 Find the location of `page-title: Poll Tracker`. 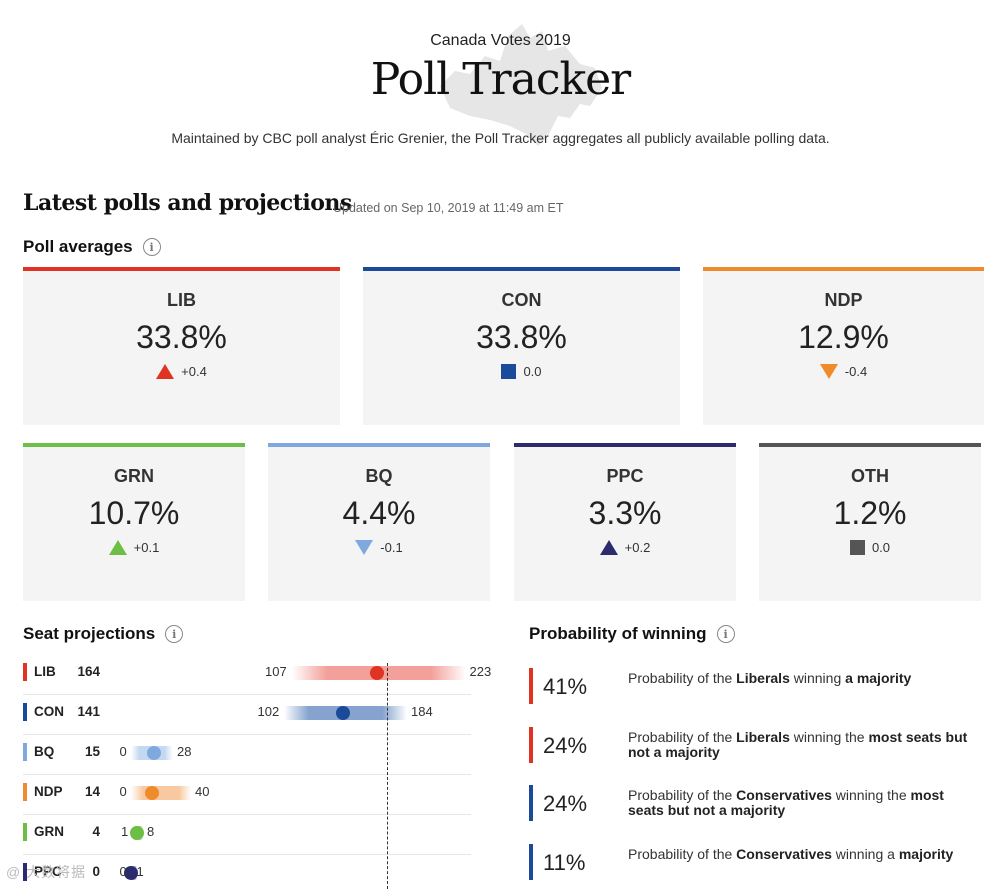

page-title: Poll Tracker is located at coordinates (500, 79).